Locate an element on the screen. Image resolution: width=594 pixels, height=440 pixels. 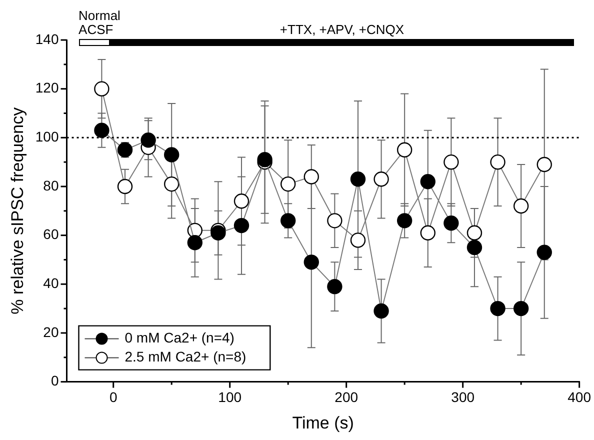
y-tick-label: 140 is located at coordinates (47, 38).